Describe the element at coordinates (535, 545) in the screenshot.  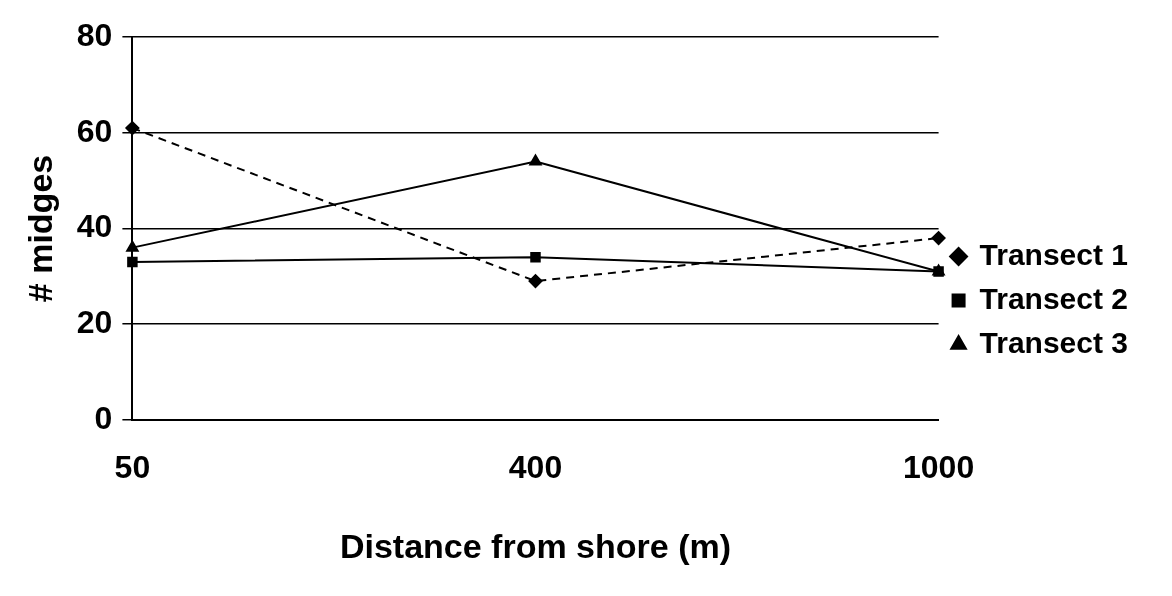
I see `x-axis-title: Distance from shore (m)` at that location.